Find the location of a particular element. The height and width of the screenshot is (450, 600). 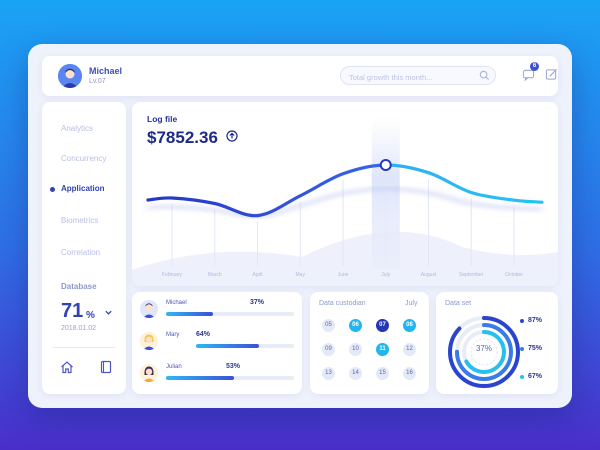

ring-chart is located at coordinates (484, 352).